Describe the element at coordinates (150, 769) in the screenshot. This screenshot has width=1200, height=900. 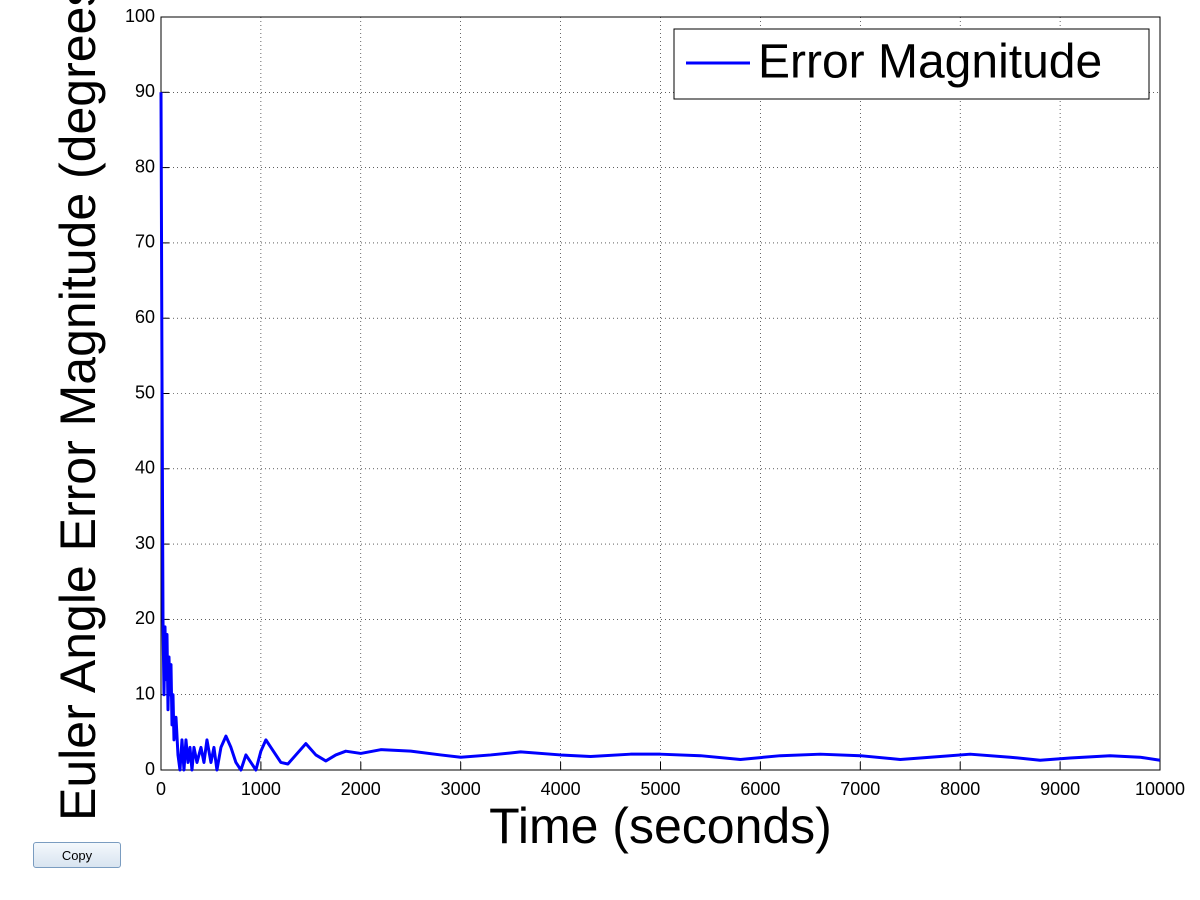
I see `y-tick-label: 0` at that location.